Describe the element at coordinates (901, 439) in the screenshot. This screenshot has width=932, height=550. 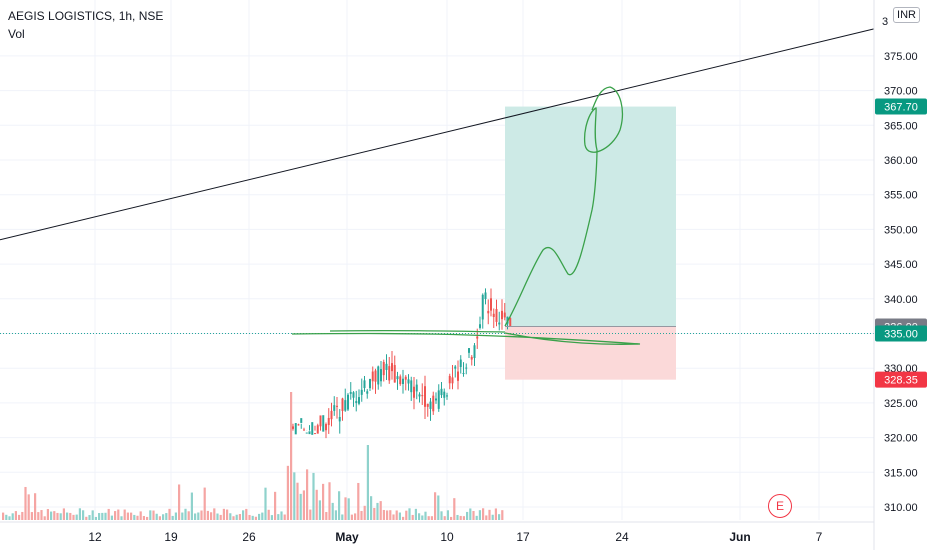
I see `y-tick-label: 320.00` at that location.